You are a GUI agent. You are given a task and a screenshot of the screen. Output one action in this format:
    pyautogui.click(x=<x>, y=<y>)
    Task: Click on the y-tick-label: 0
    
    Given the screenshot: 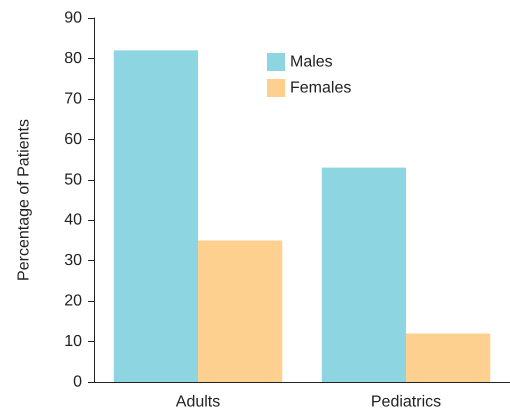 What is the action you would take?
    pyautogui.click(x=77, y=382)
    